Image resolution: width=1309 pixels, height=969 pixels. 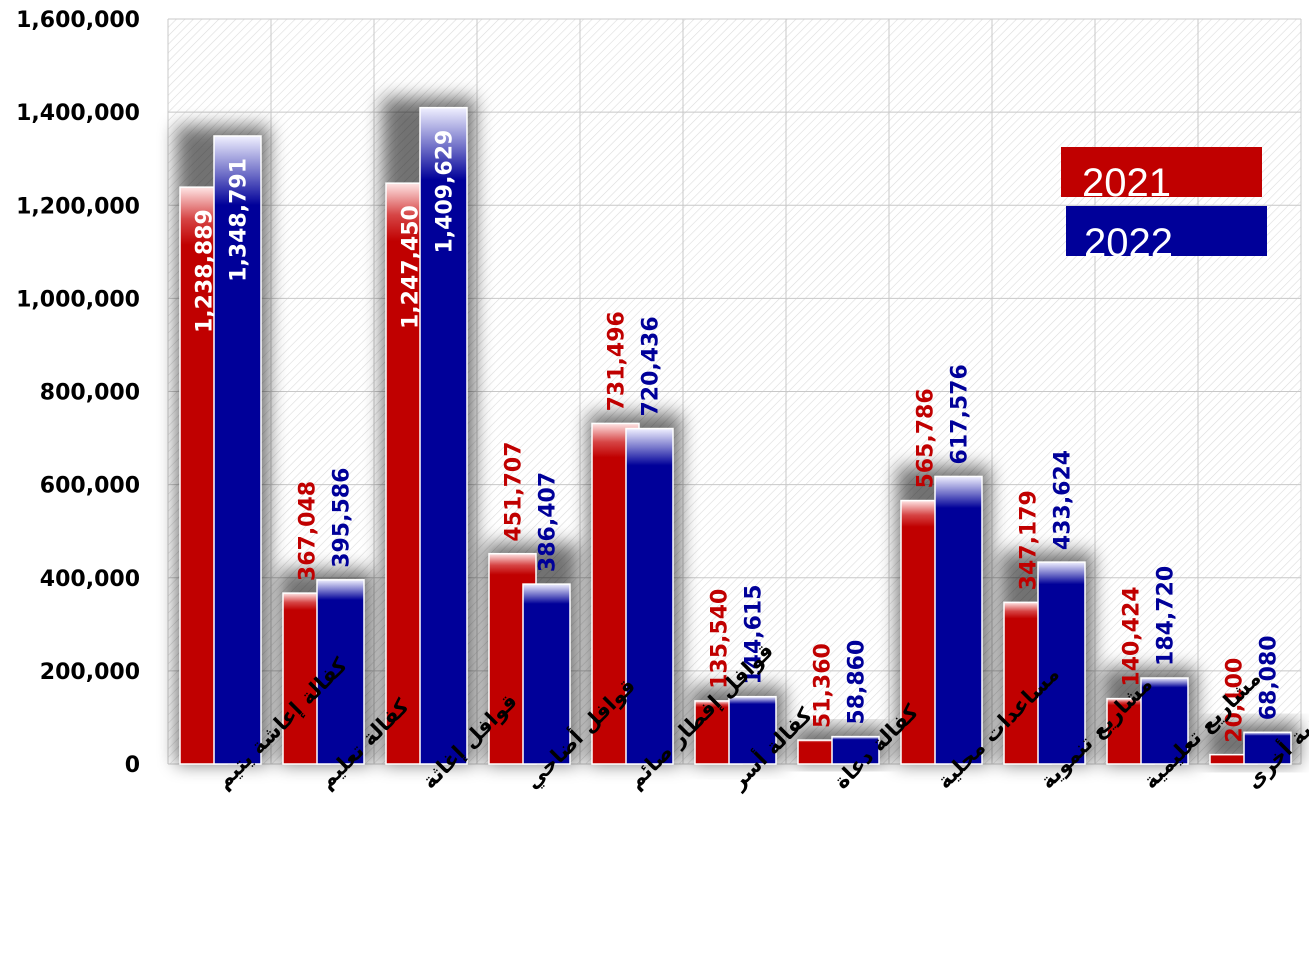 What do you see at coordinates (548, 522) in the screenshot?
I see `value-label-2022: 386,407` at bounding box center [548, 522].